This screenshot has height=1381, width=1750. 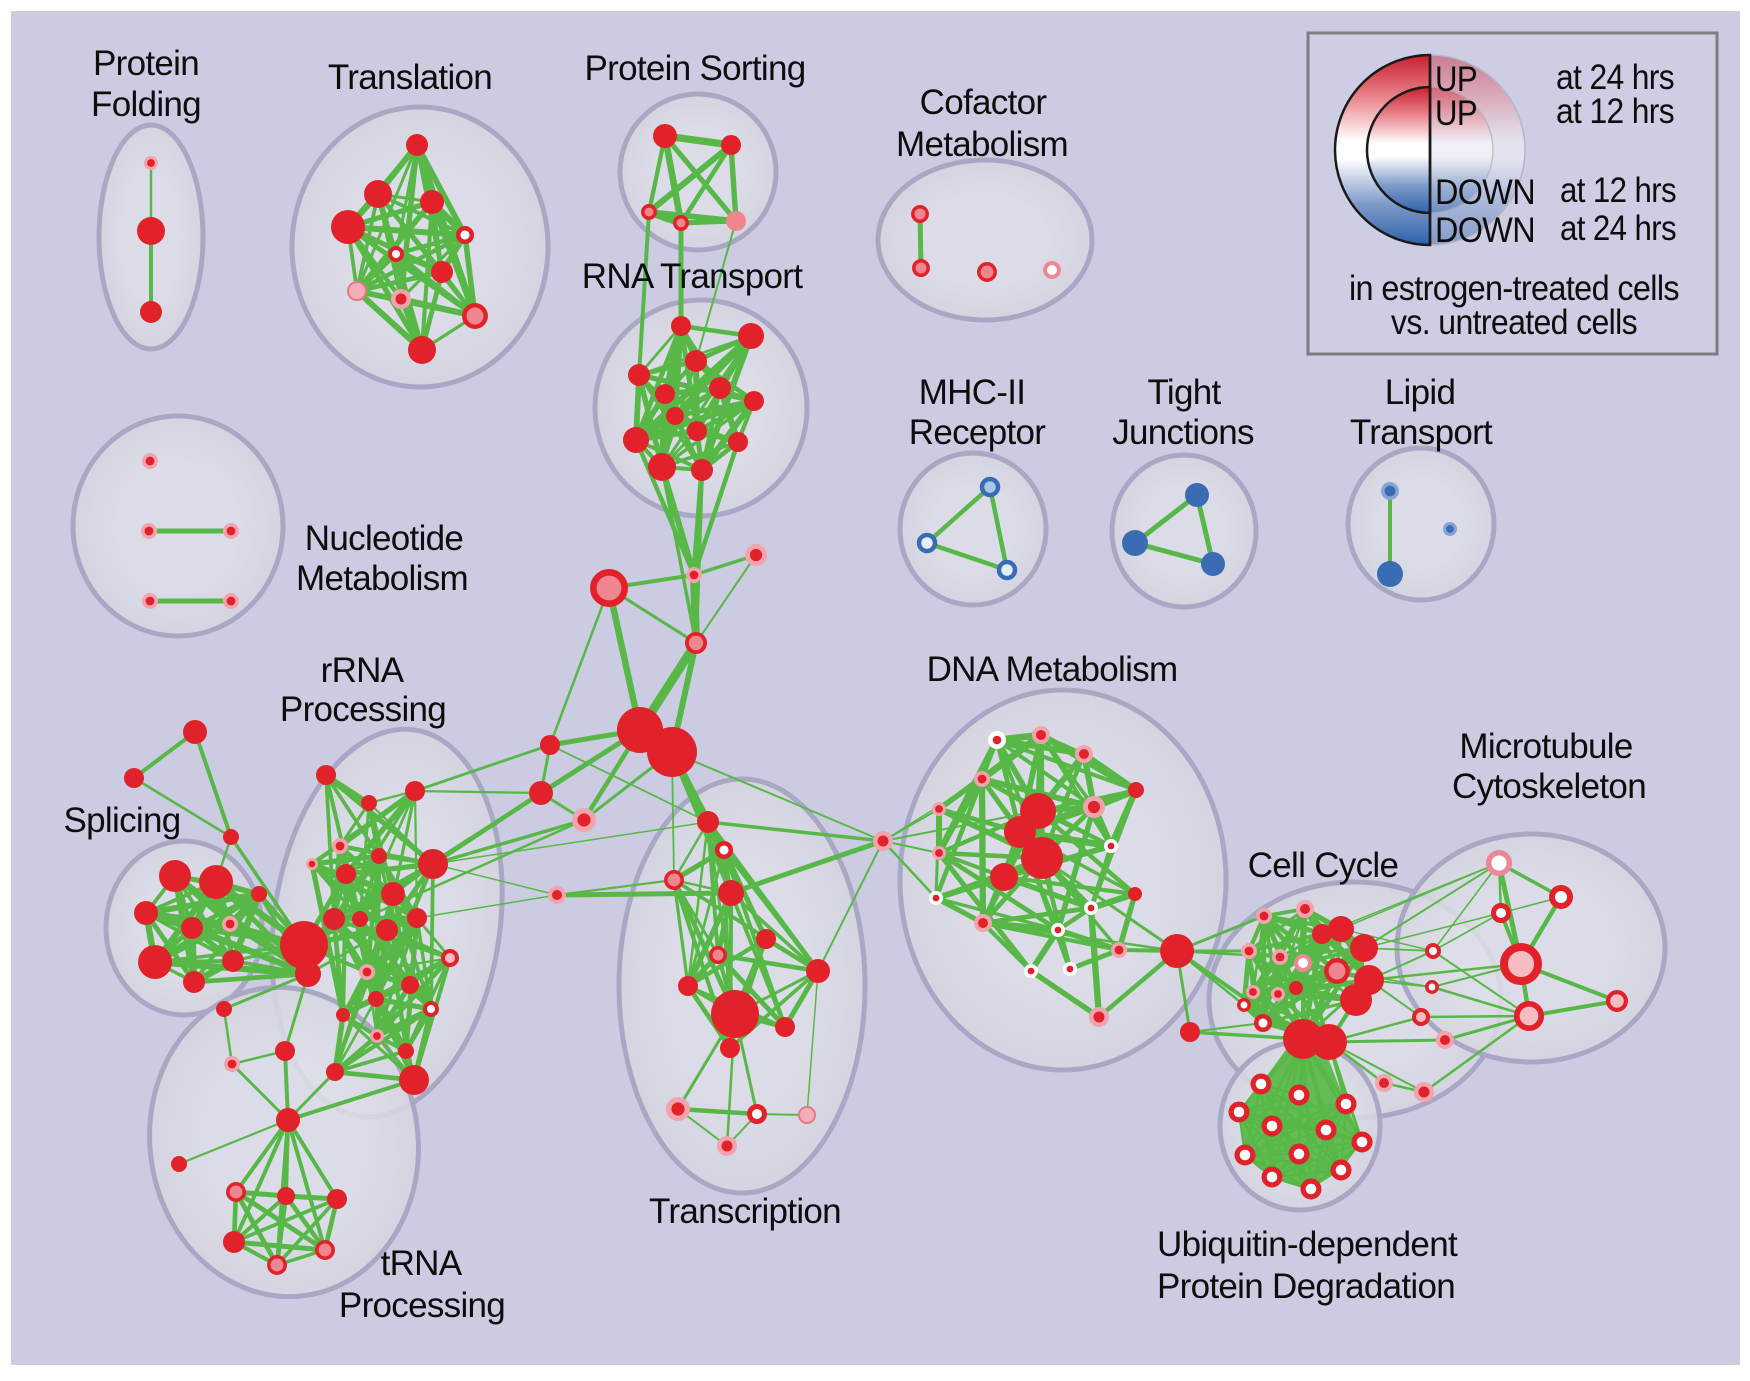 What do you see at coordinates (692, 276) in the screenshot?
I see `svg-text: RNA Transport` at bounding box center [692, 276].